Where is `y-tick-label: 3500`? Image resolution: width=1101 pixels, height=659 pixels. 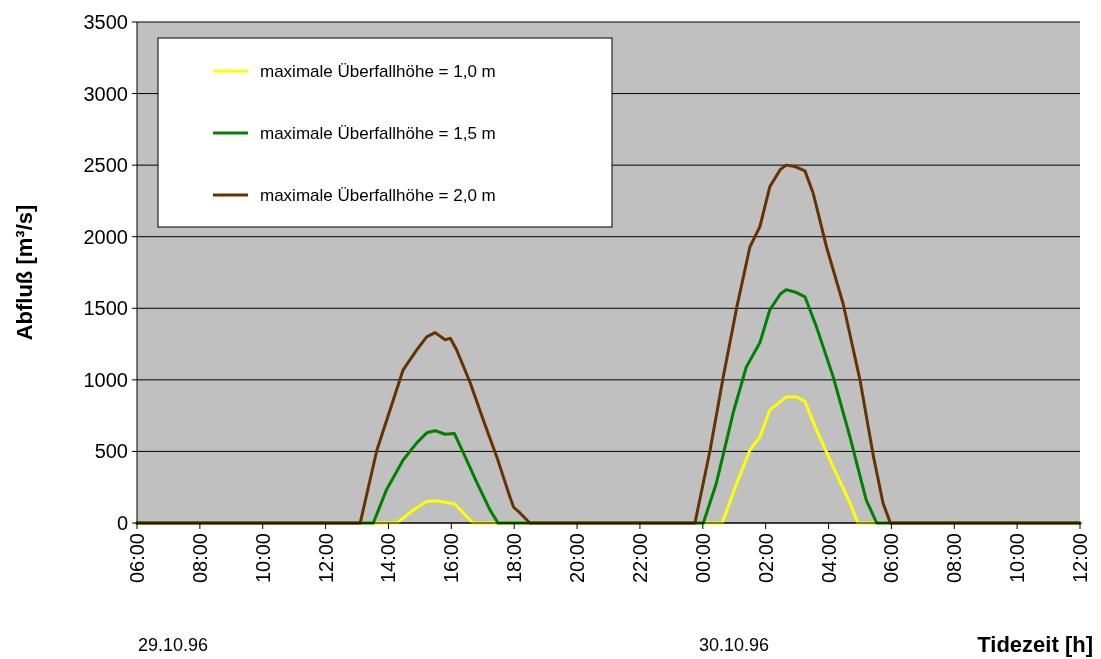
y-tick-label: 3500 is located at coordinates (105, 22).